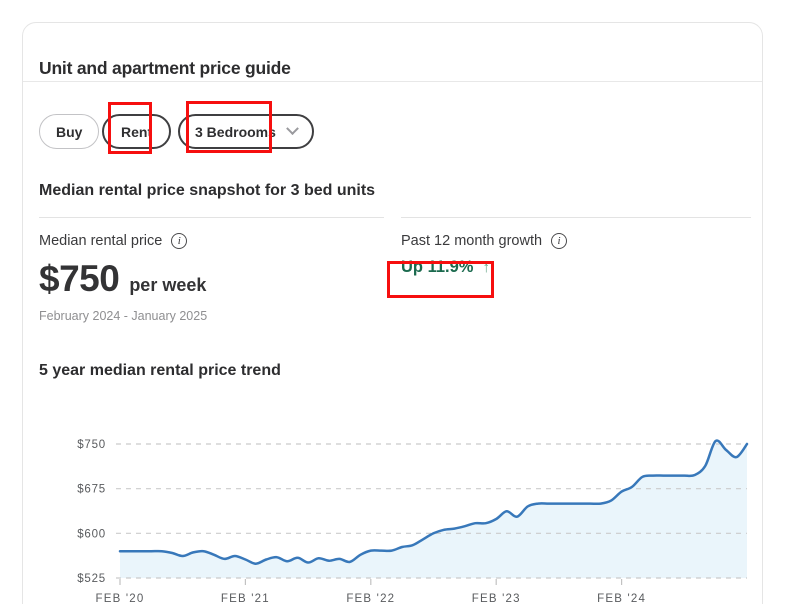  I want to click on x-axis-label: FEB '23, so click(496, 598).